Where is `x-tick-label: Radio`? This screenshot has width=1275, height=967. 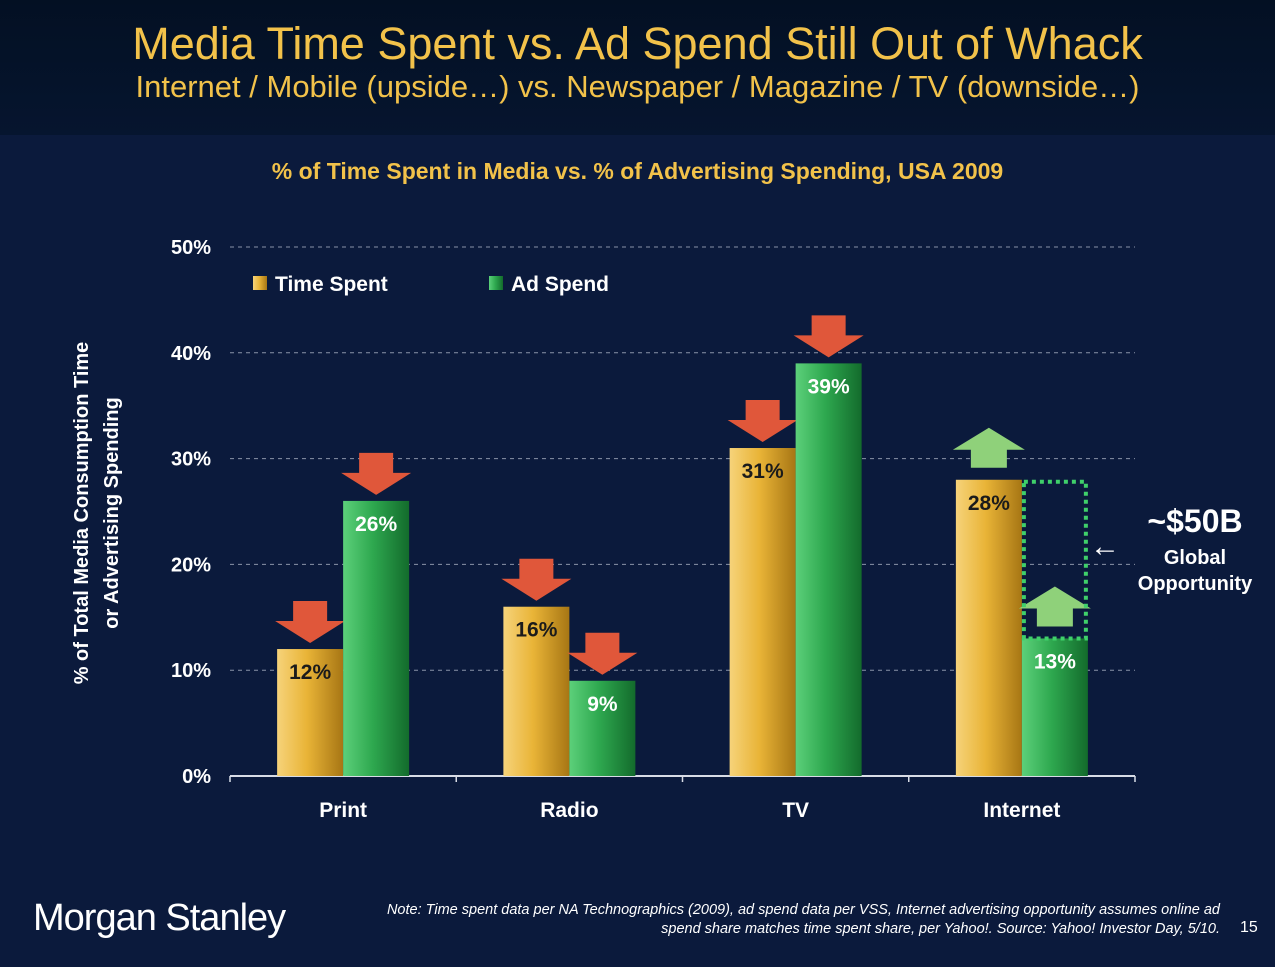
x-tick-label: Radio is located at coordinates (569, 810).